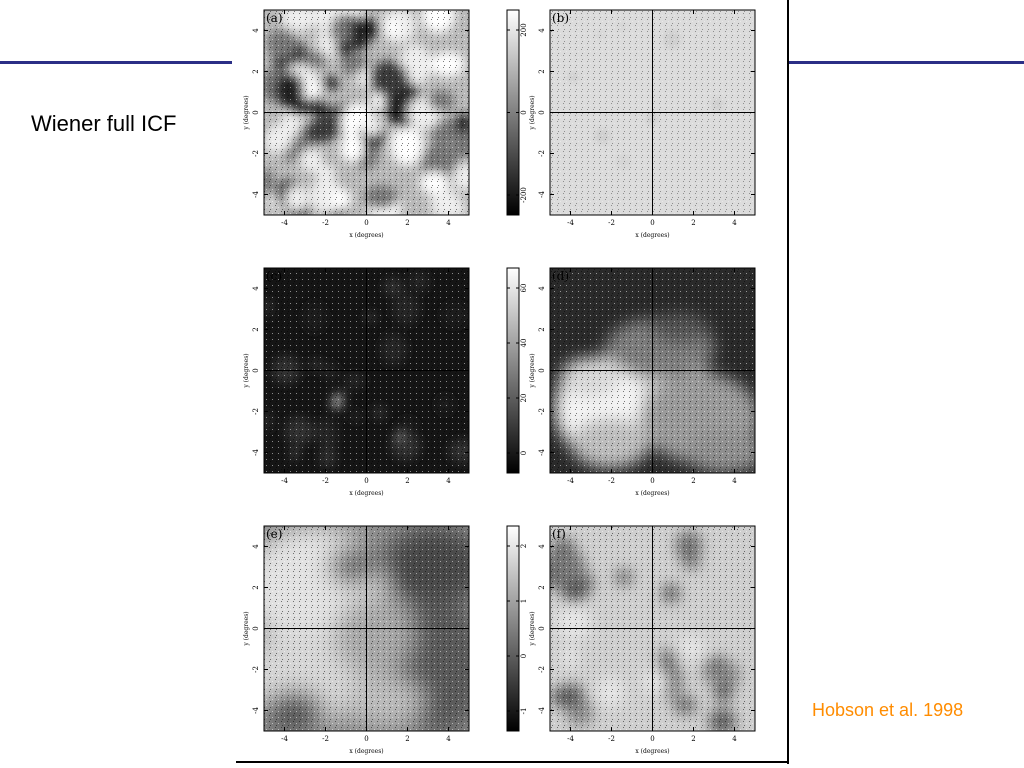  Describe the element at coordinates (513, 370) in the screenshot. I see `colorbar-c` at that location.